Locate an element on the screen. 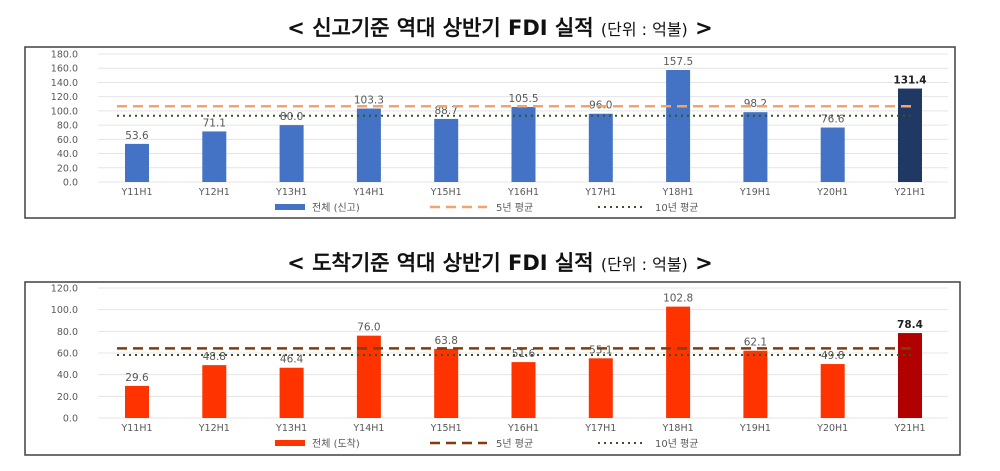 The image size is (1000, 471). title-text: < 신고기준 역대 상반기 FDI 실적 is located at coordinates (440, 28).